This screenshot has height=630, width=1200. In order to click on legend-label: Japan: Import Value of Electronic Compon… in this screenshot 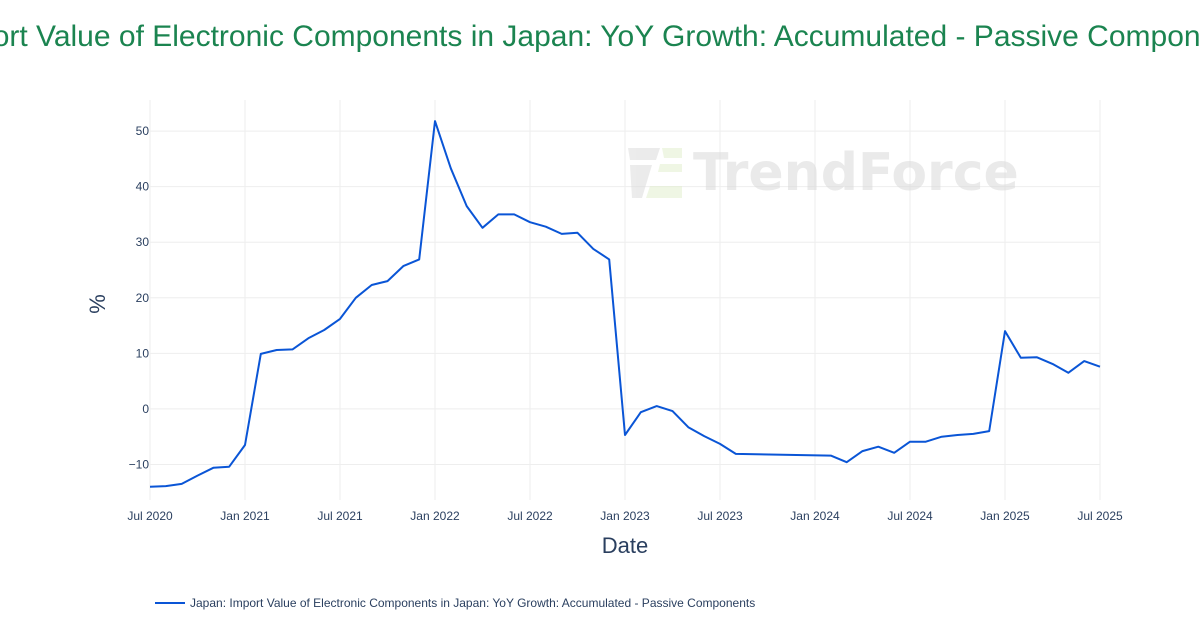, I will do `click(473, 603)`.